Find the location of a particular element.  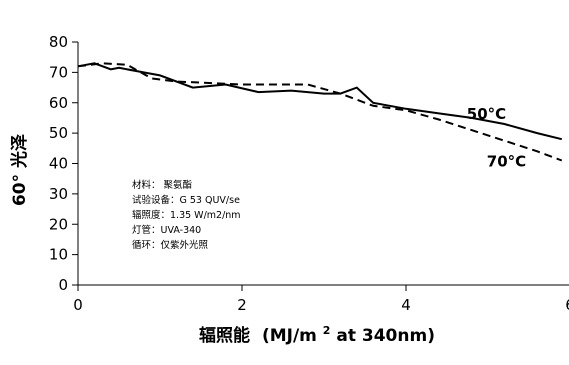

x-tick-label: 2 is located at coordinates (242, 305).